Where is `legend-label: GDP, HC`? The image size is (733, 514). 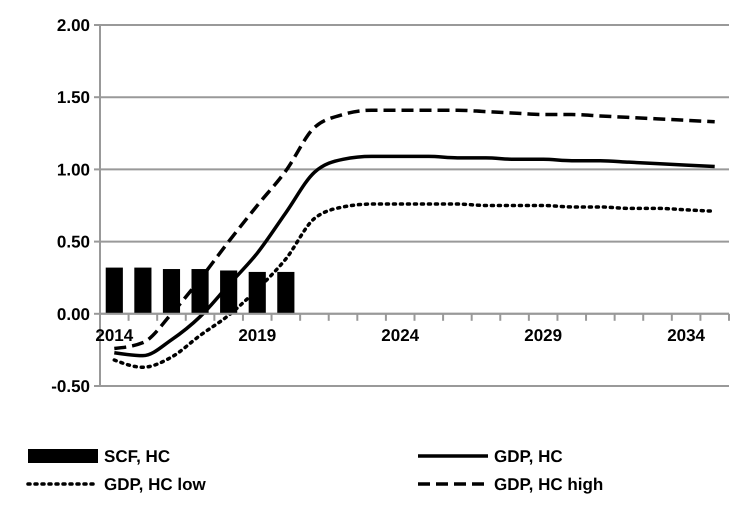 legend-label: GDP, HC is located at coordinates (528, 456).